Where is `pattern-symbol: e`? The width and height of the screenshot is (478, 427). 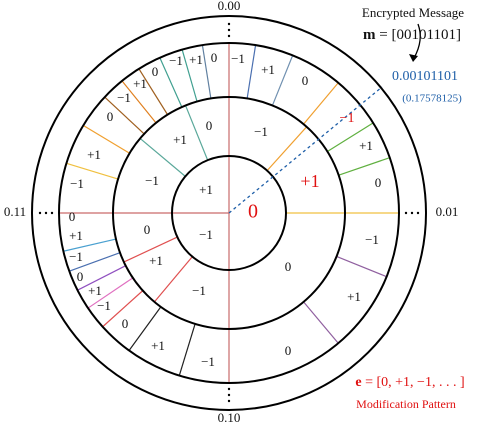 pattern-symbol: e is located at coordinates (358, 382).